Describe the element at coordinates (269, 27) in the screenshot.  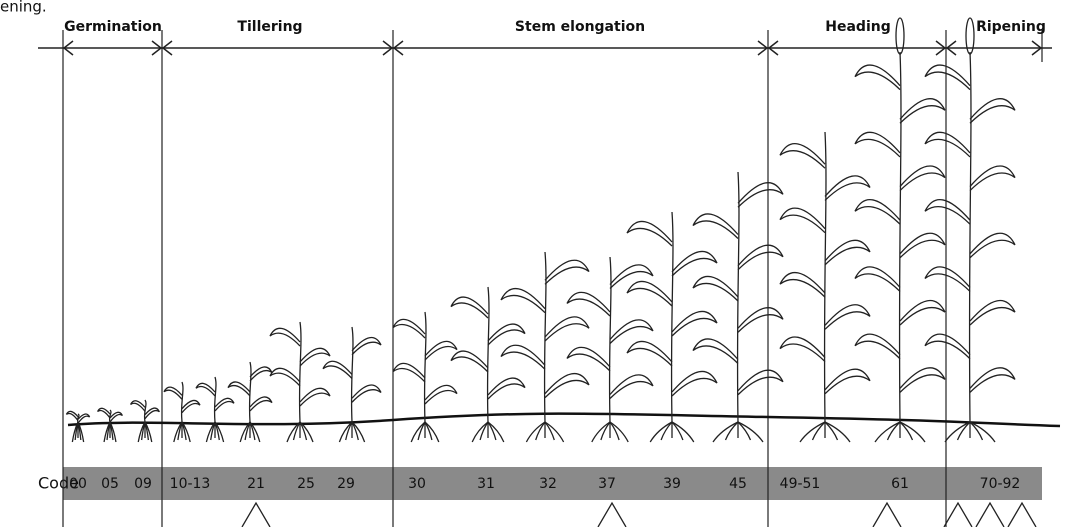
I see `stage-label: Tillering` at that location.